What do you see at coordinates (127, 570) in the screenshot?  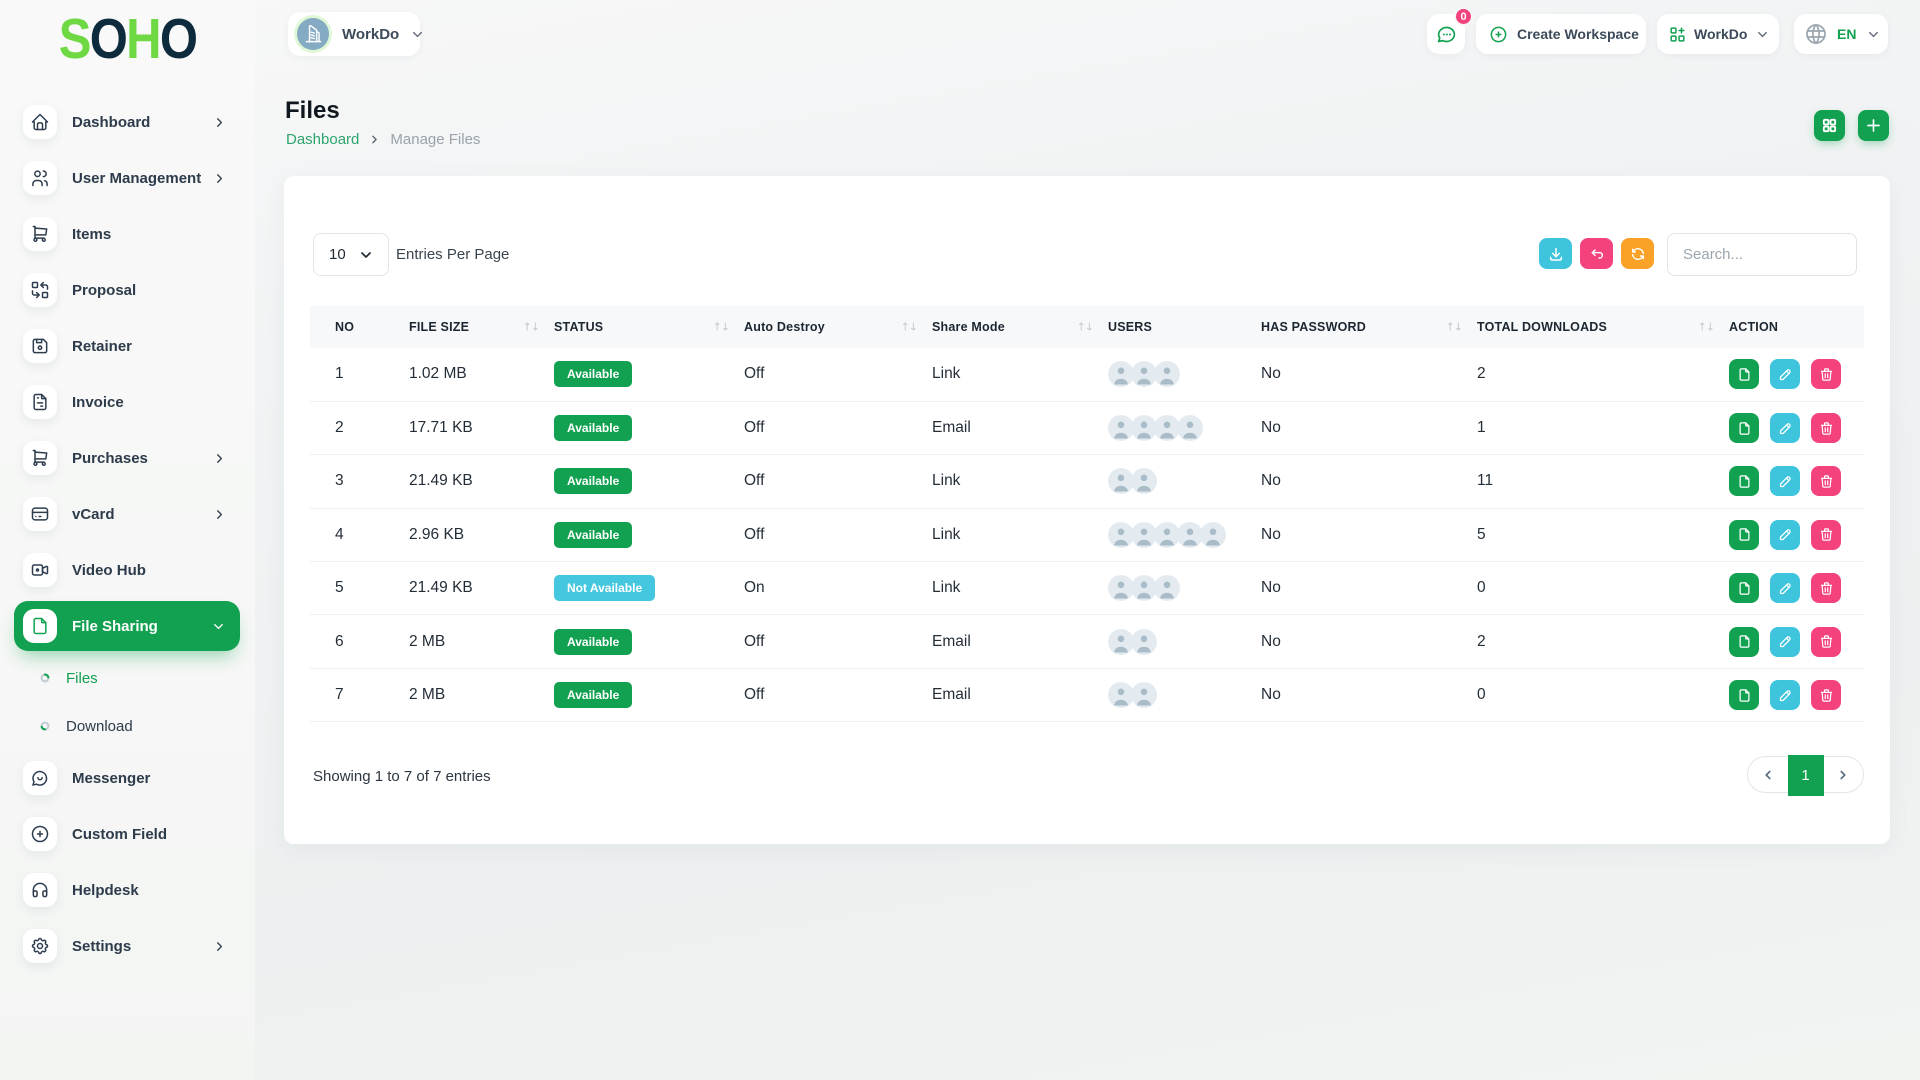 I see `sidebar-item-video-hub: Video Hub` at bounding box center [127, 570].